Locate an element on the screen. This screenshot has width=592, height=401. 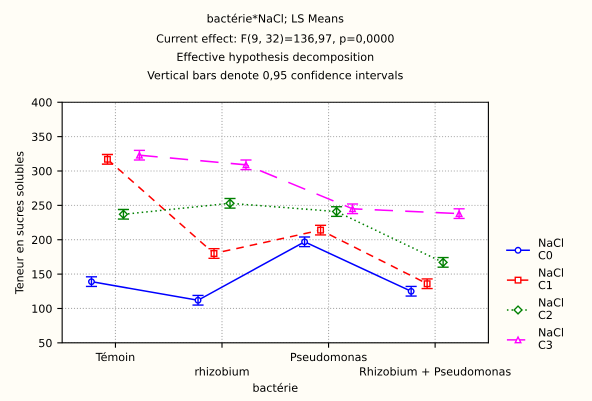
legend-label: NaCl C3 is located at coordinates (550, 338).